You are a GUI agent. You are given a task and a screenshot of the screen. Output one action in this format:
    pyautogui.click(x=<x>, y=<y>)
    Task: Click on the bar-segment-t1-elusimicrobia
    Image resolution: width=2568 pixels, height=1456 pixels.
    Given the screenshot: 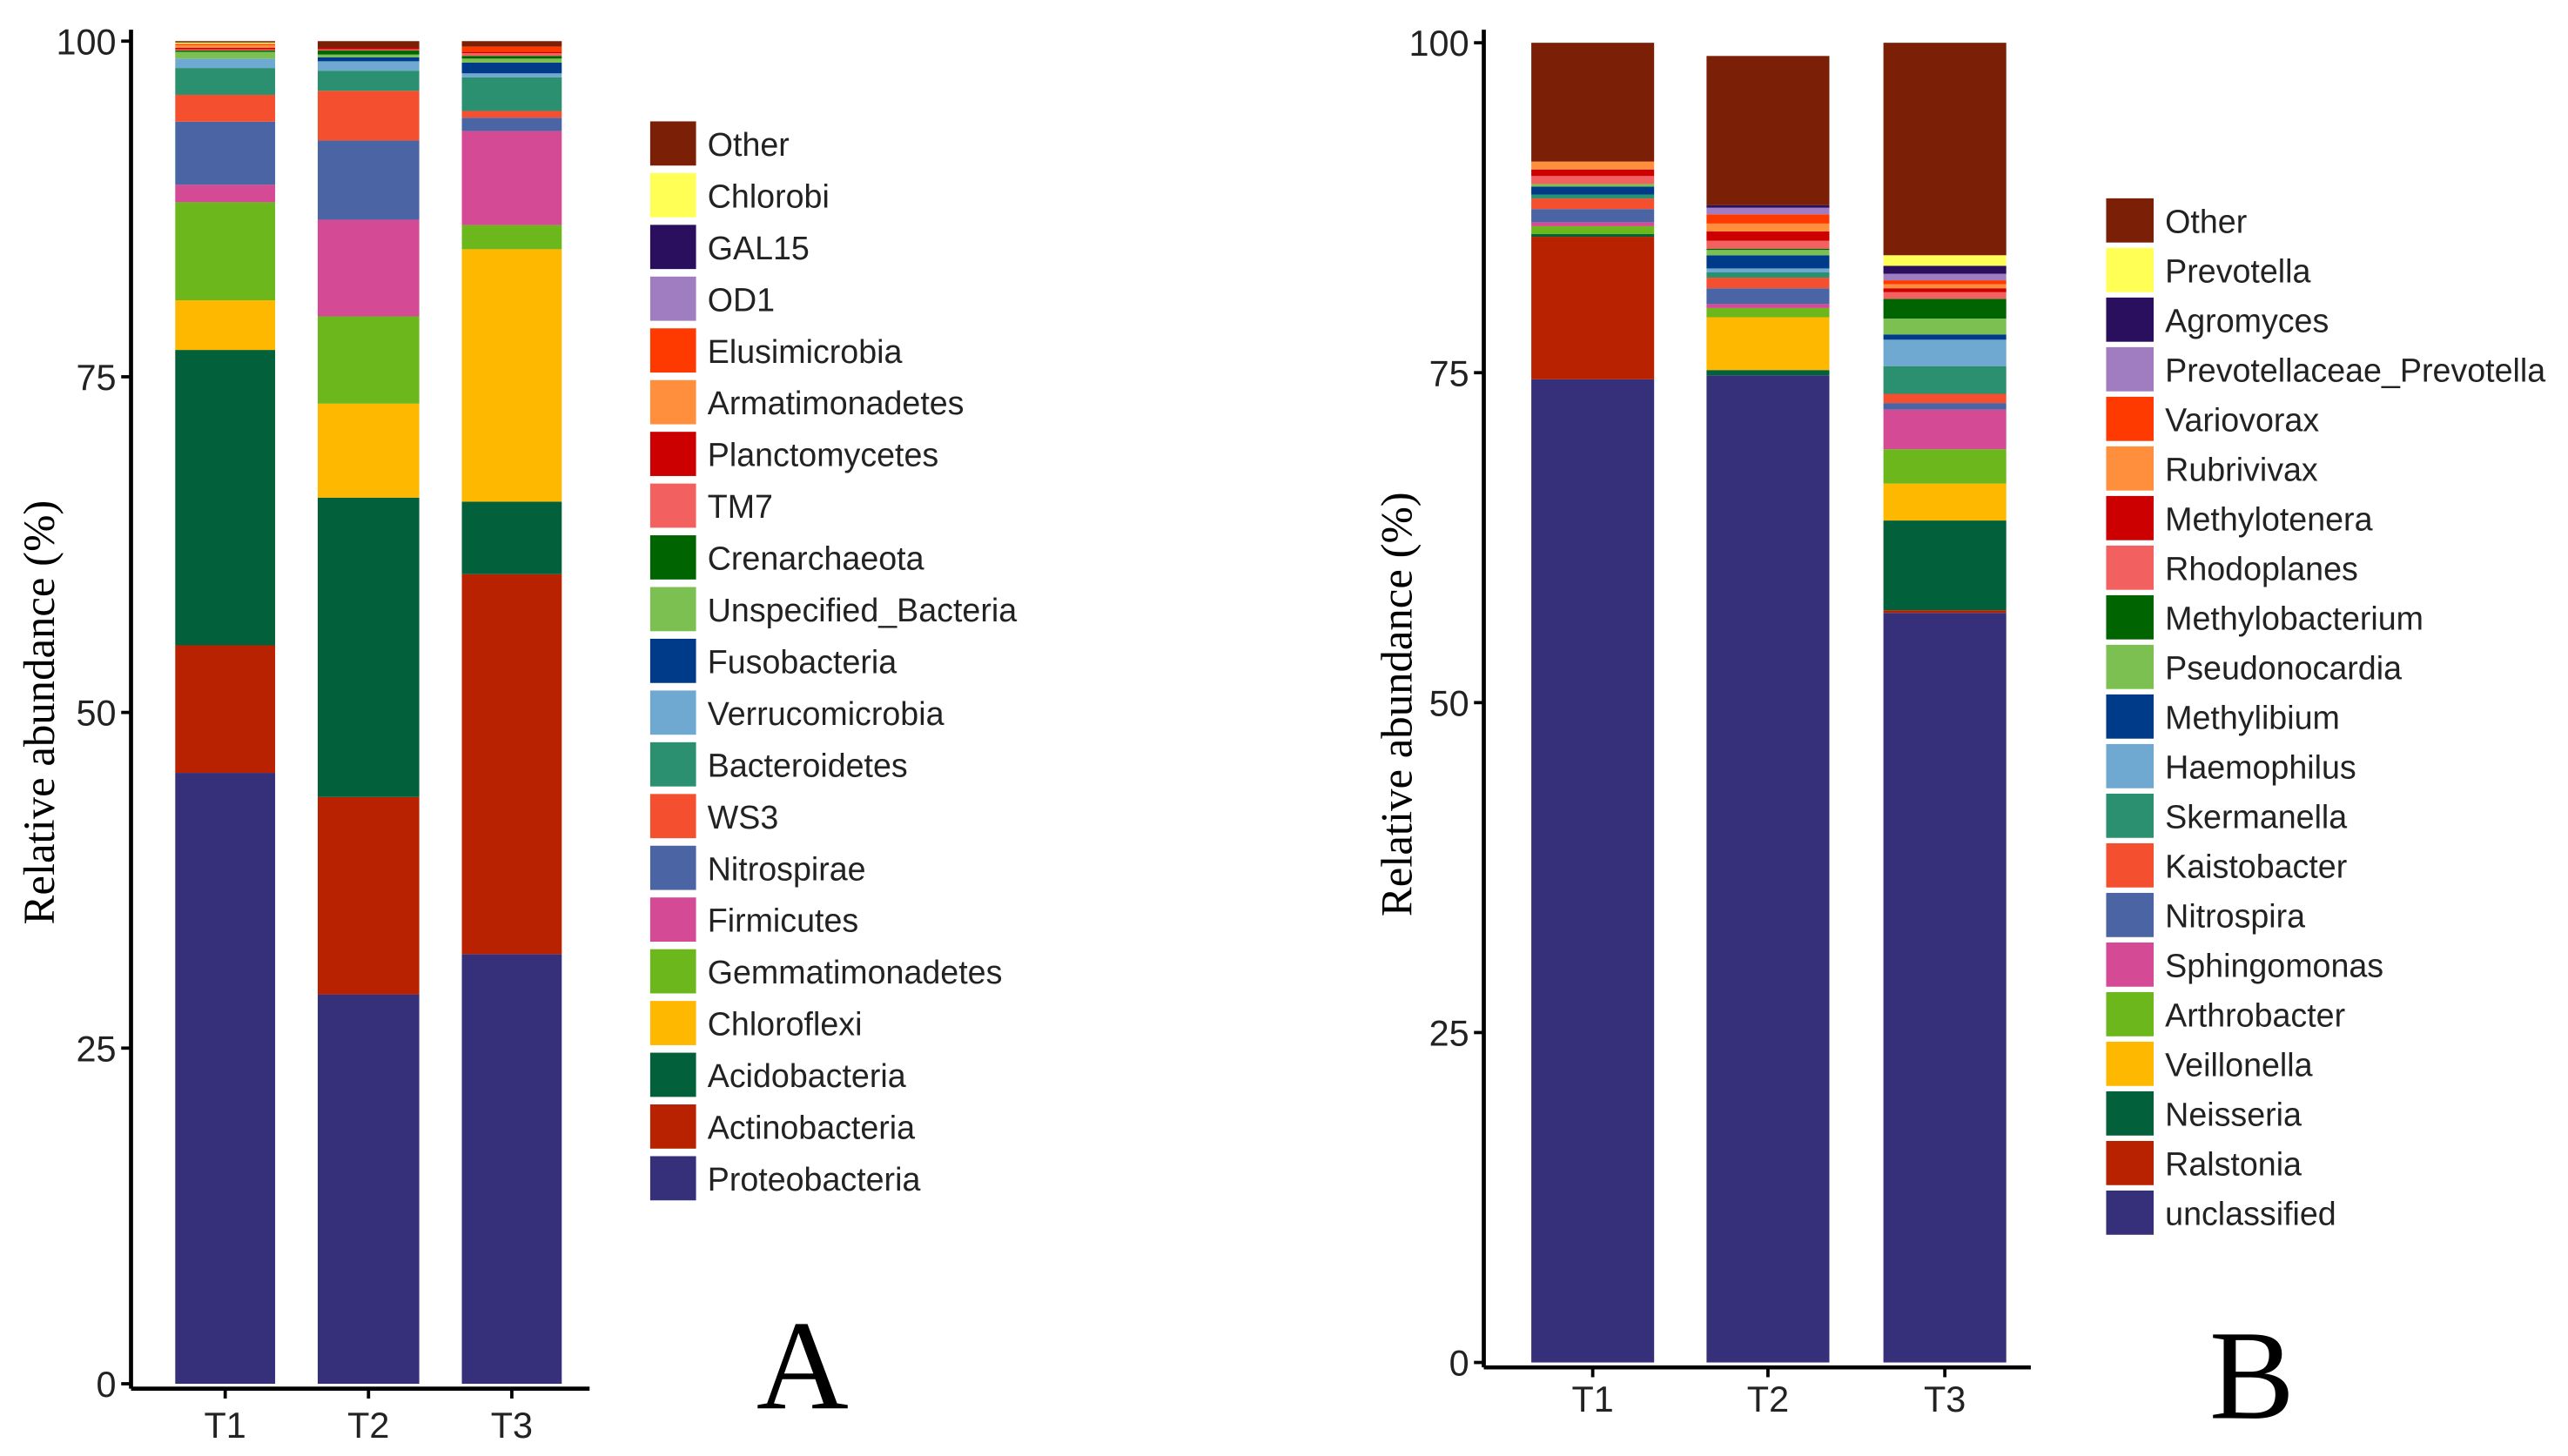 What is the action you would take?
    pyautogui.click(x=225, y=44)
    